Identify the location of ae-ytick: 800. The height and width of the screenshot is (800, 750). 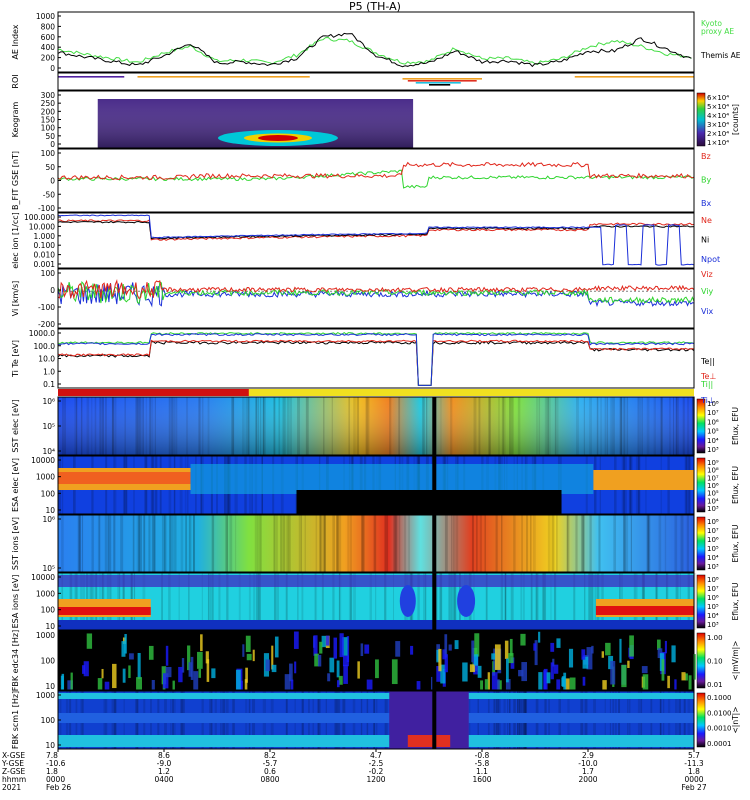
(48, 26).